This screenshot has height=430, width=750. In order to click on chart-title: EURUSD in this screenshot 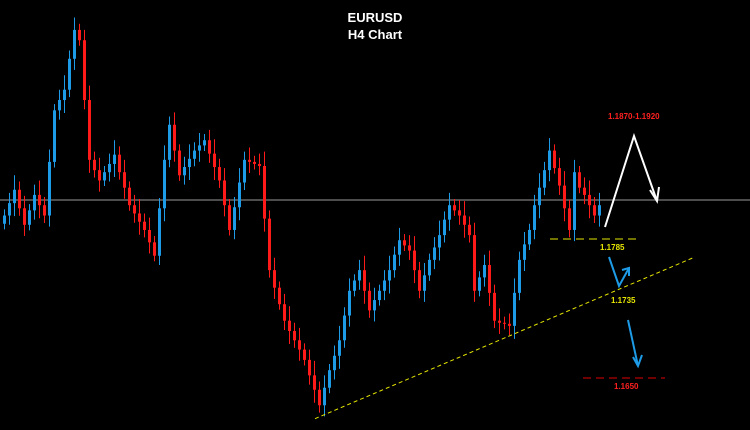, I will do `click(375, 17)`.